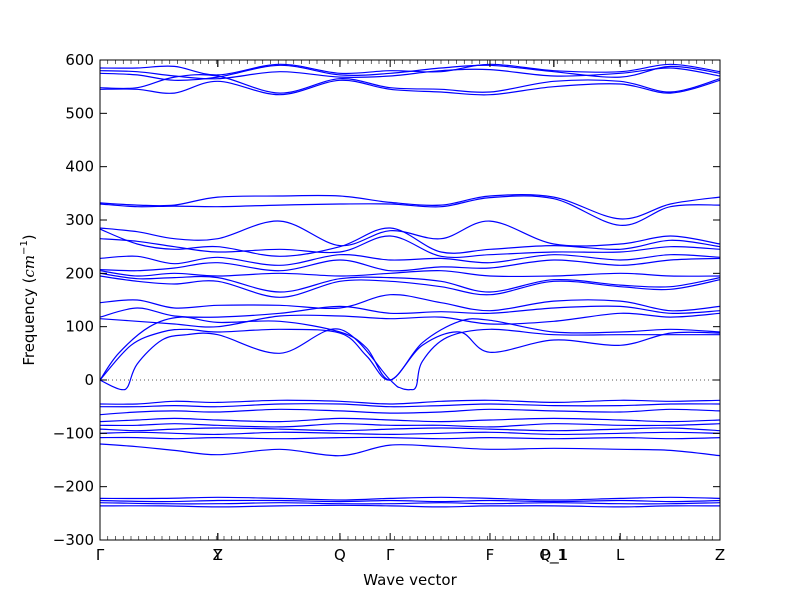 The height and width of the screenshot is (600, 800). I want to click on x-tick-label: Q, so click(340, 555).